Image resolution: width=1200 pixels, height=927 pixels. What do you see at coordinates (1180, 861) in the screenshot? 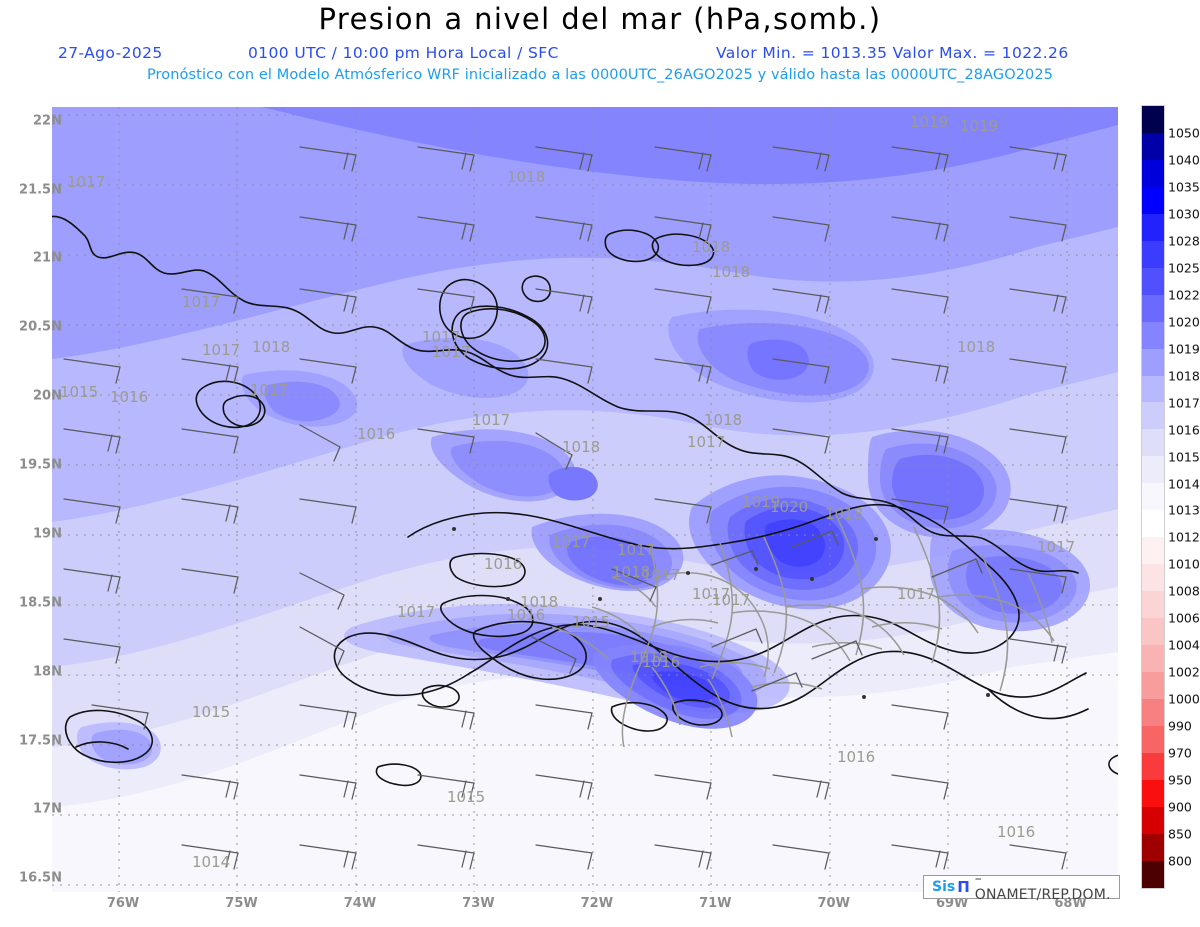
I see `colorbar-tick-label: 800` at bounding box center [1180, 861].